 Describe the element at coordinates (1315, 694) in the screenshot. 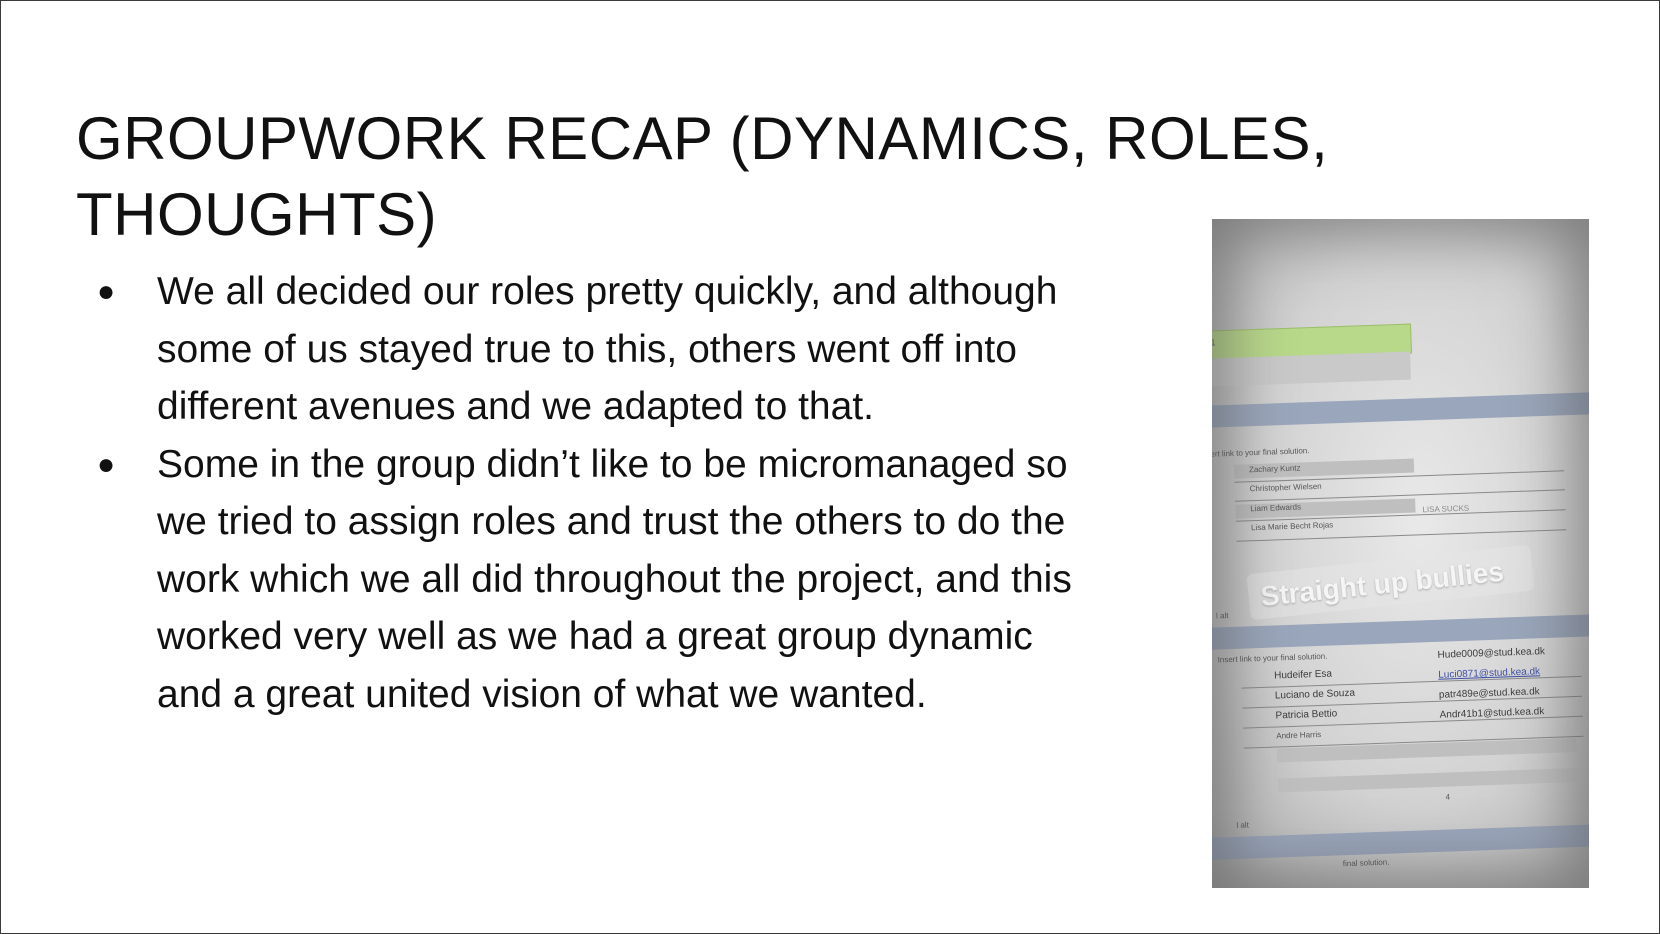

I see `member-name: Luciano de Souza` at that location.